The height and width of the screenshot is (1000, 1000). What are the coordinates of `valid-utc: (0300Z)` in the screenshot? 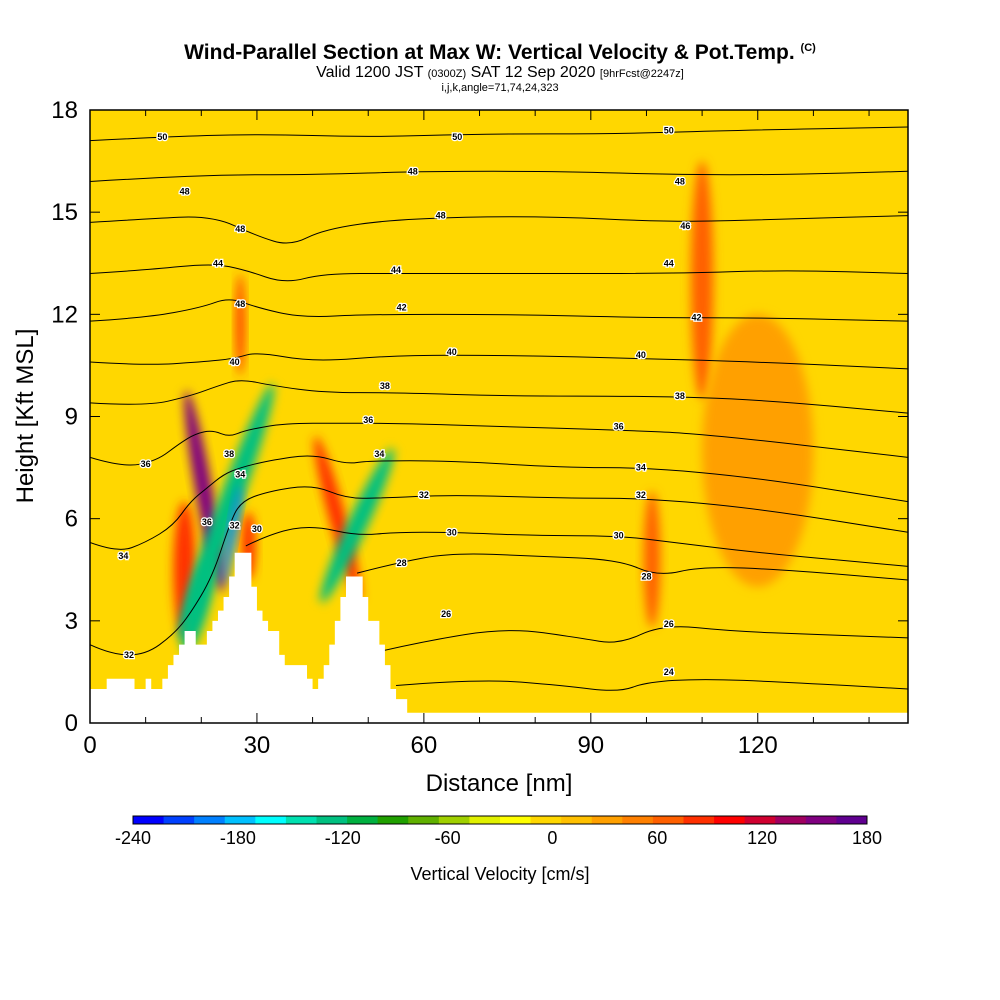 It's located at (447, 74).